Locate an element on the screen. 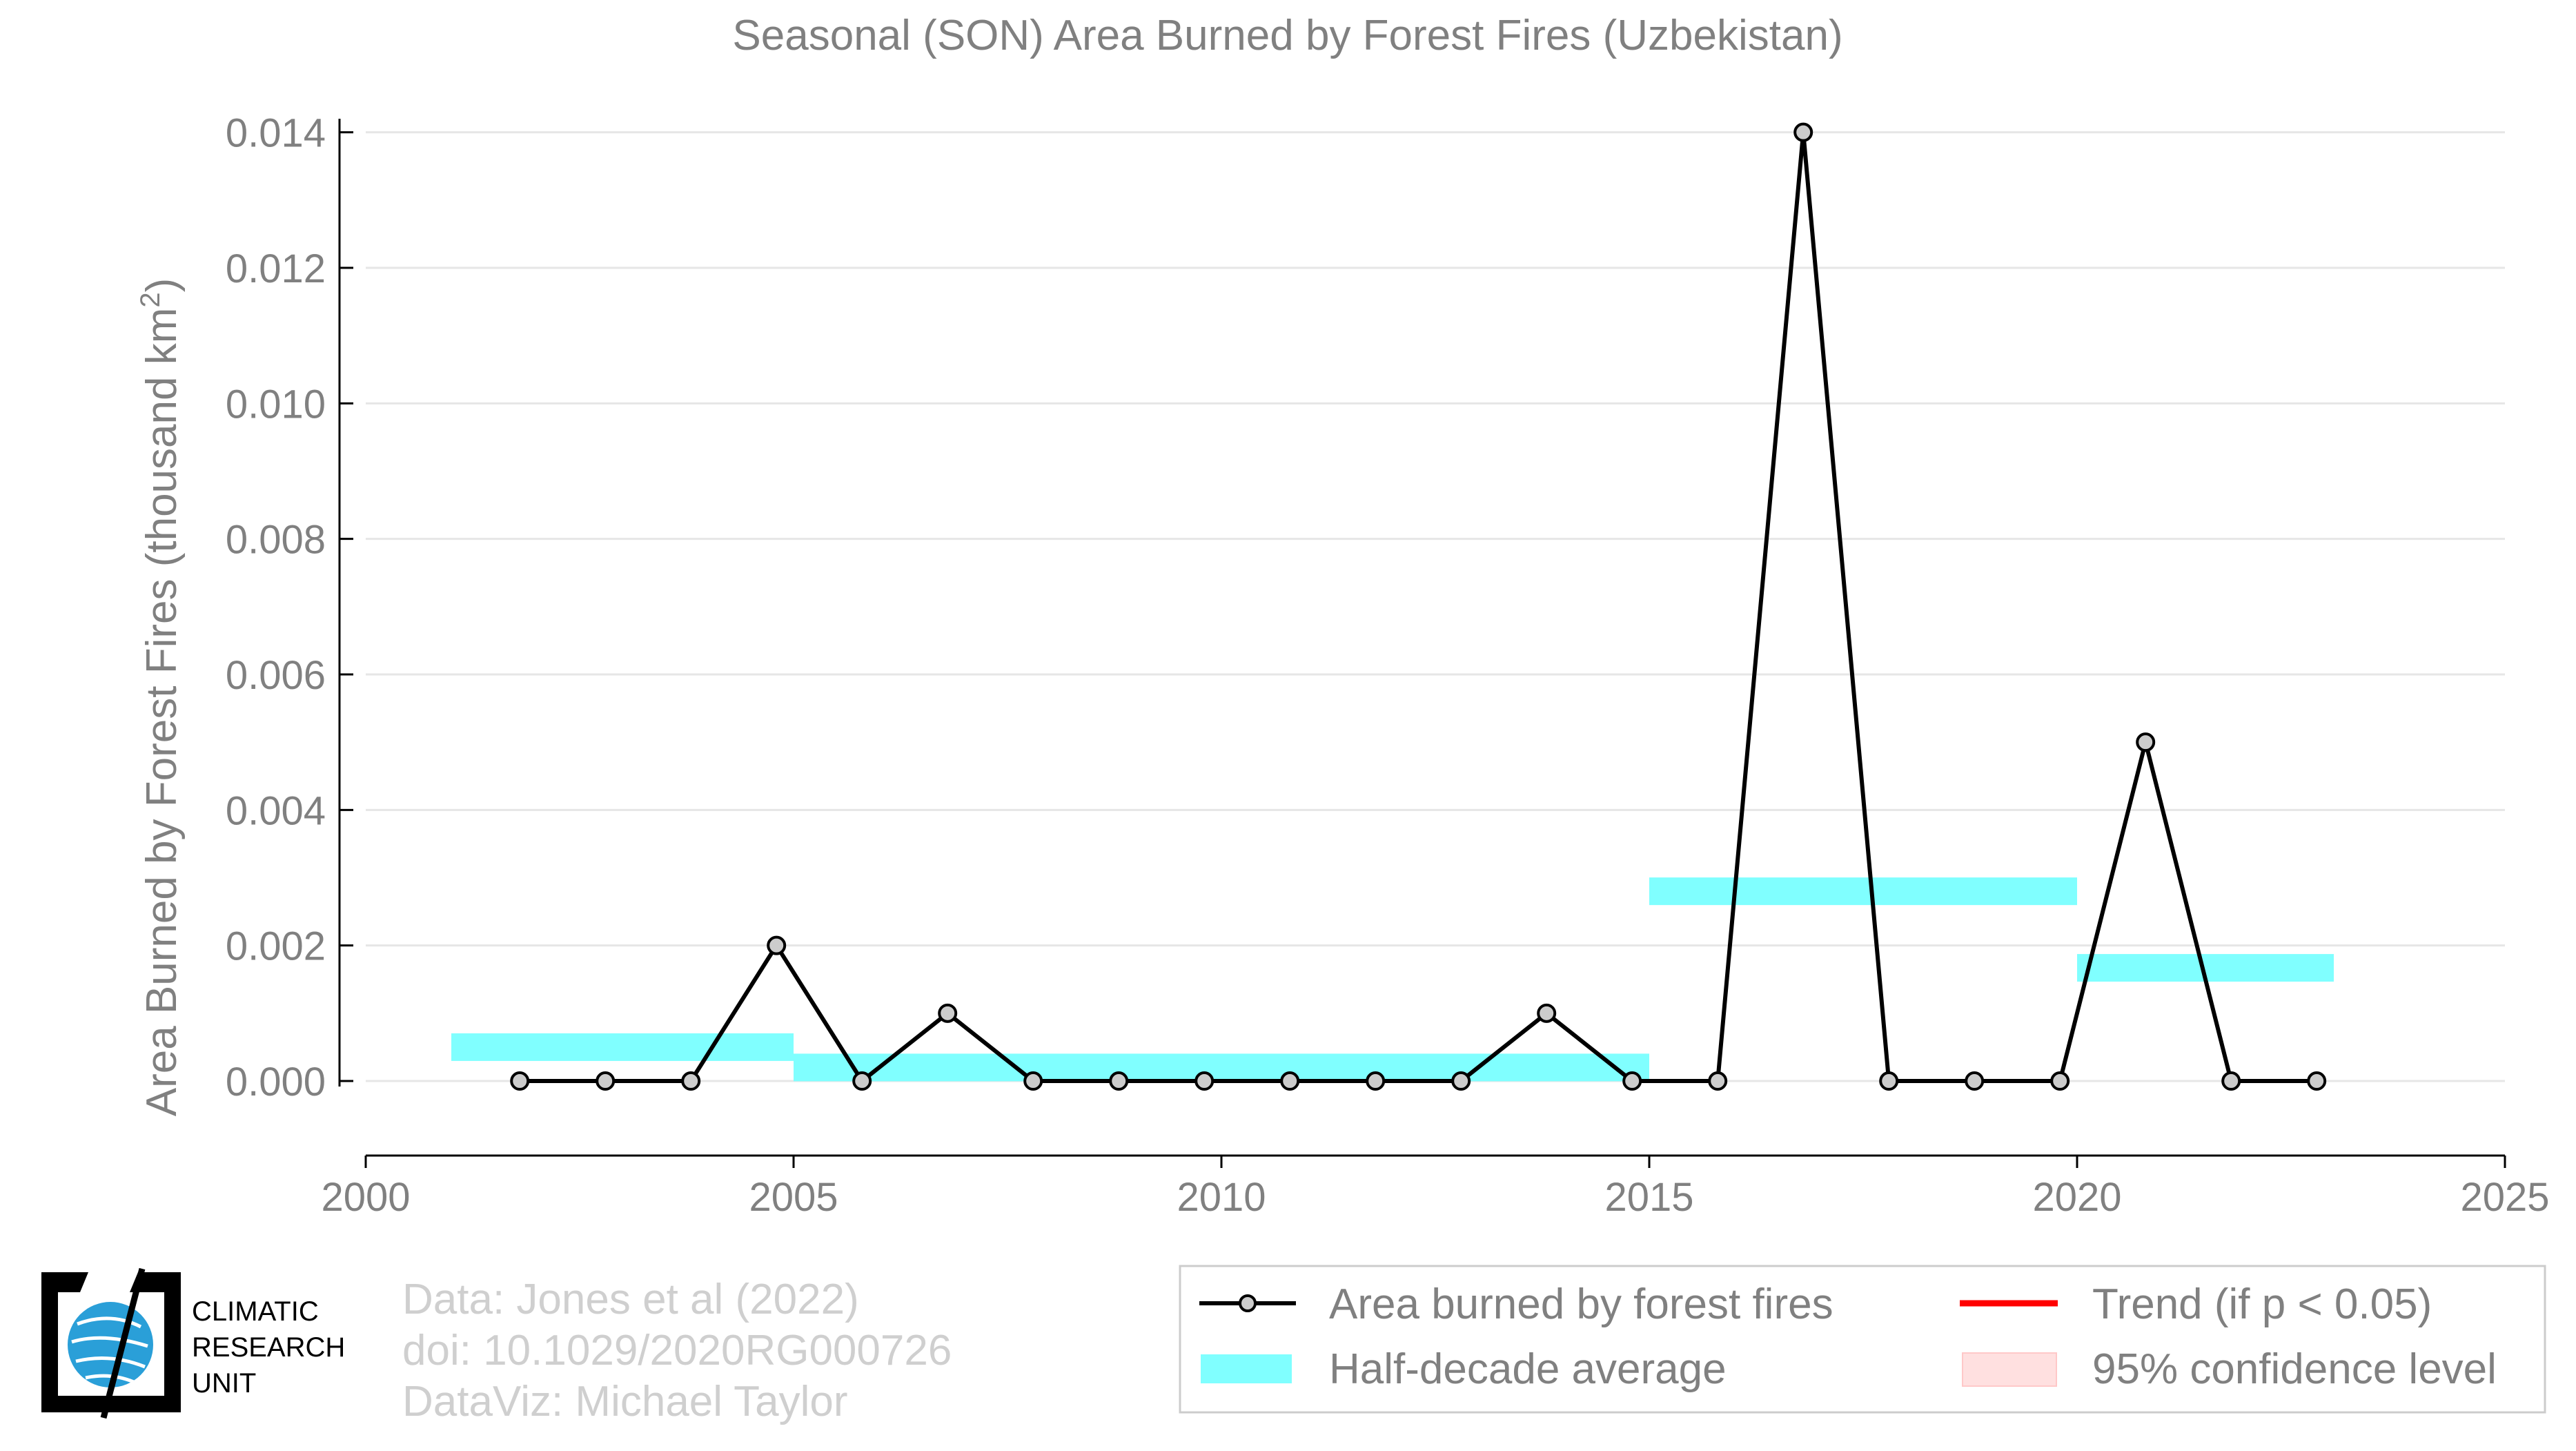  y-tick-label: 0.006 is located at coordinates (276, 676).